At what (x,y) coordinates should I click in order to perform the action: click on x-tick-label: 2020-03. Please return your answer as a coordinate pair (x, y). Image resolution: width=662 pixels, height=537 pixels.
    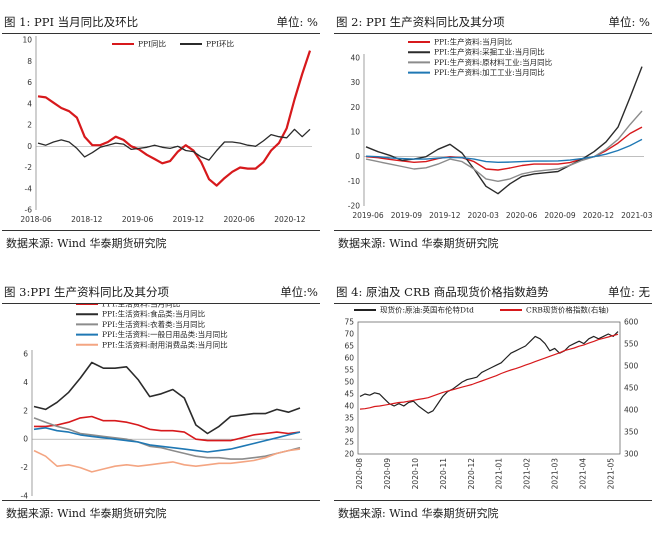
    Looking at the image, I should click on (484, 215).